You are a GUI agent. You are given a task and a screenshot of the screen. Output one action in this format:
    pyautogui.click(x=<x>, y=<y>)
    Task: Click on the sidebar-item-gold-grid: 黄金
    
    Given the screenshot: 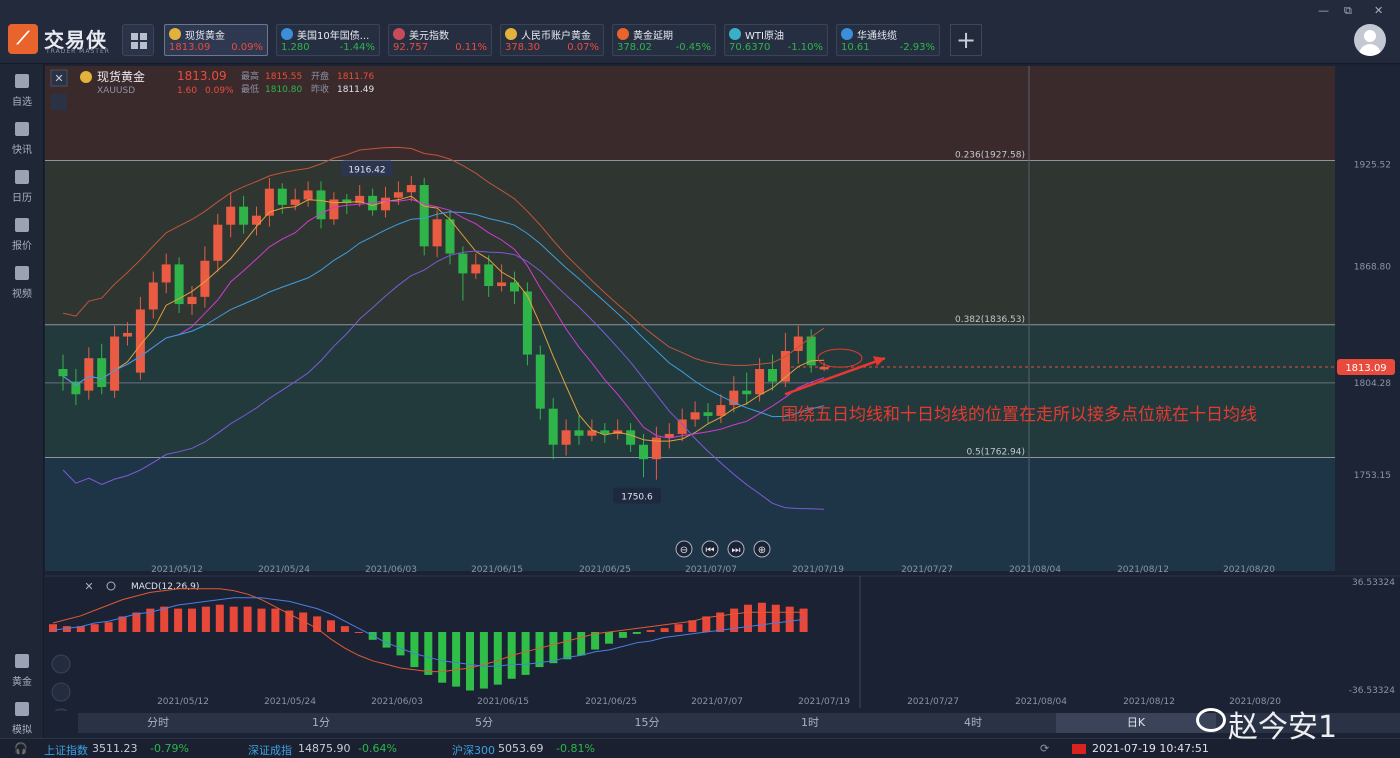 What is the action you would take?
    pyautogui.click(x=22, y=672)
    